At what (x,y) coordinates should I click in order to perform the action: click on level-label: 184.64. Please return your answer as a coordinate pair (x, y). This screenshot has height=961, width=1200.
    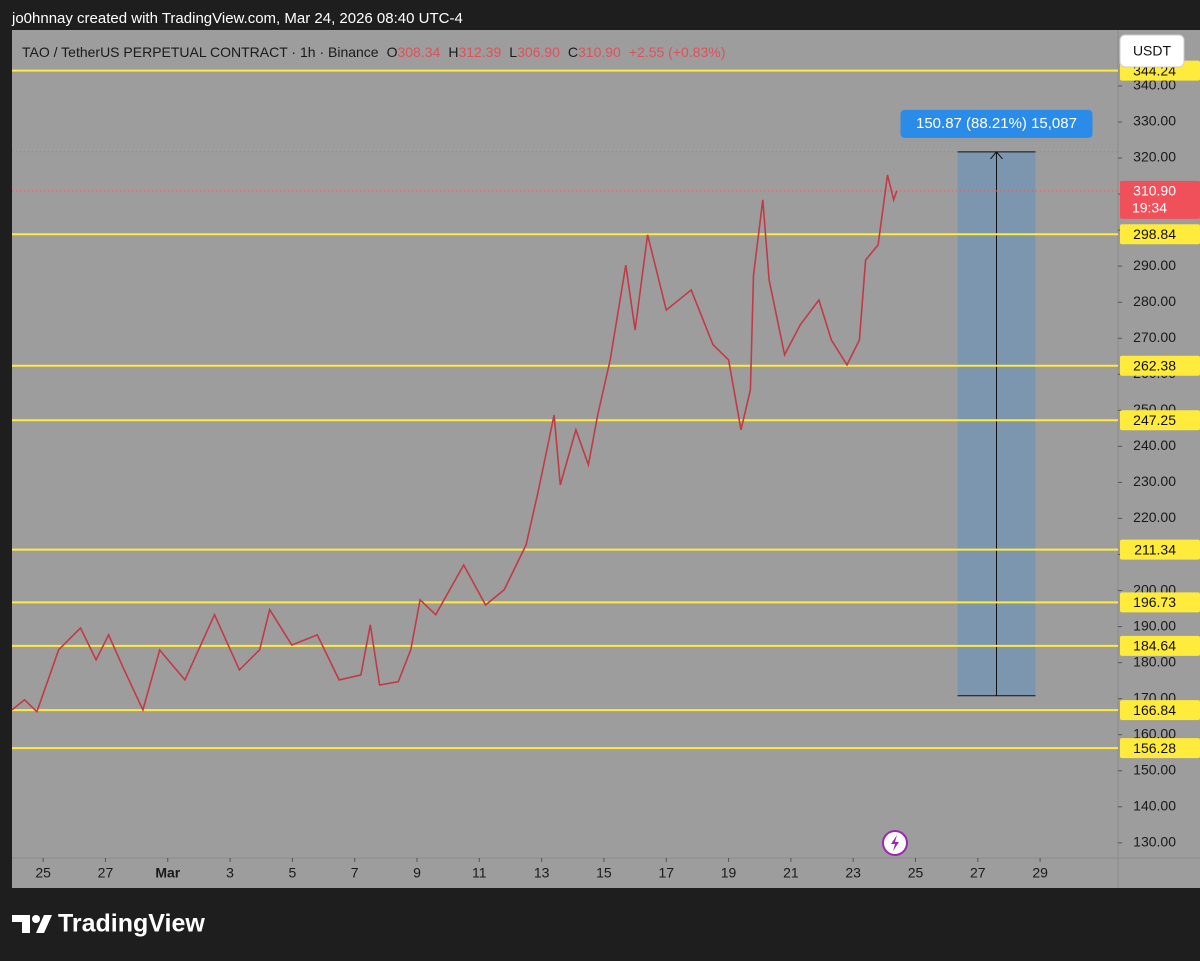
    Looking at the image, I should click on (1154, 646).